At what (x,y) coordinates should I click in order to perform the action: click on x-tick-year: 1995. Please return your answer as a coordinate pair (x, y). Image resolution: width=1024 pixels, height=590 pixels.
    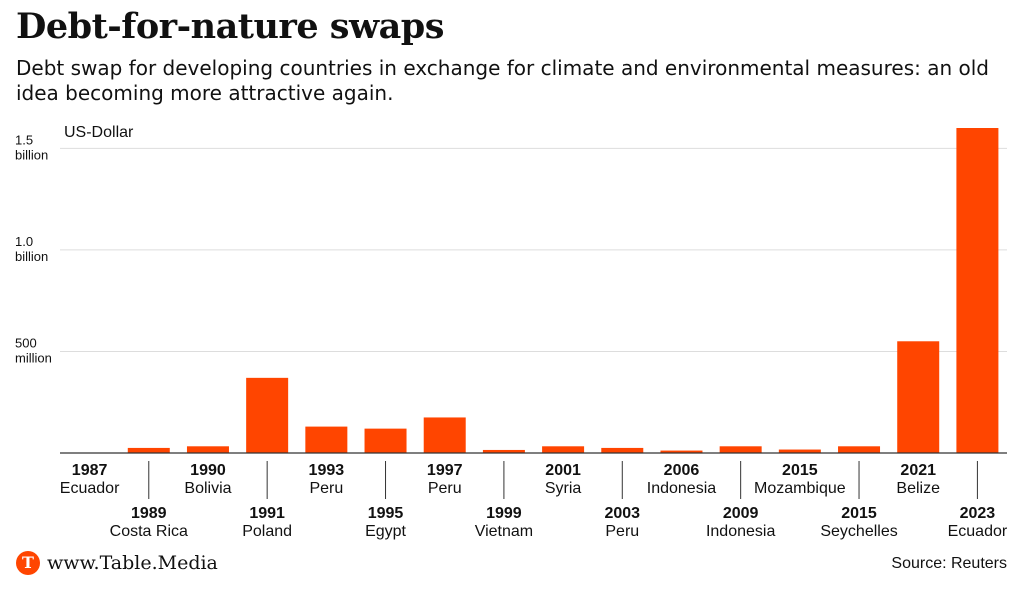
    Looking at the image, I should click on (386, 513).